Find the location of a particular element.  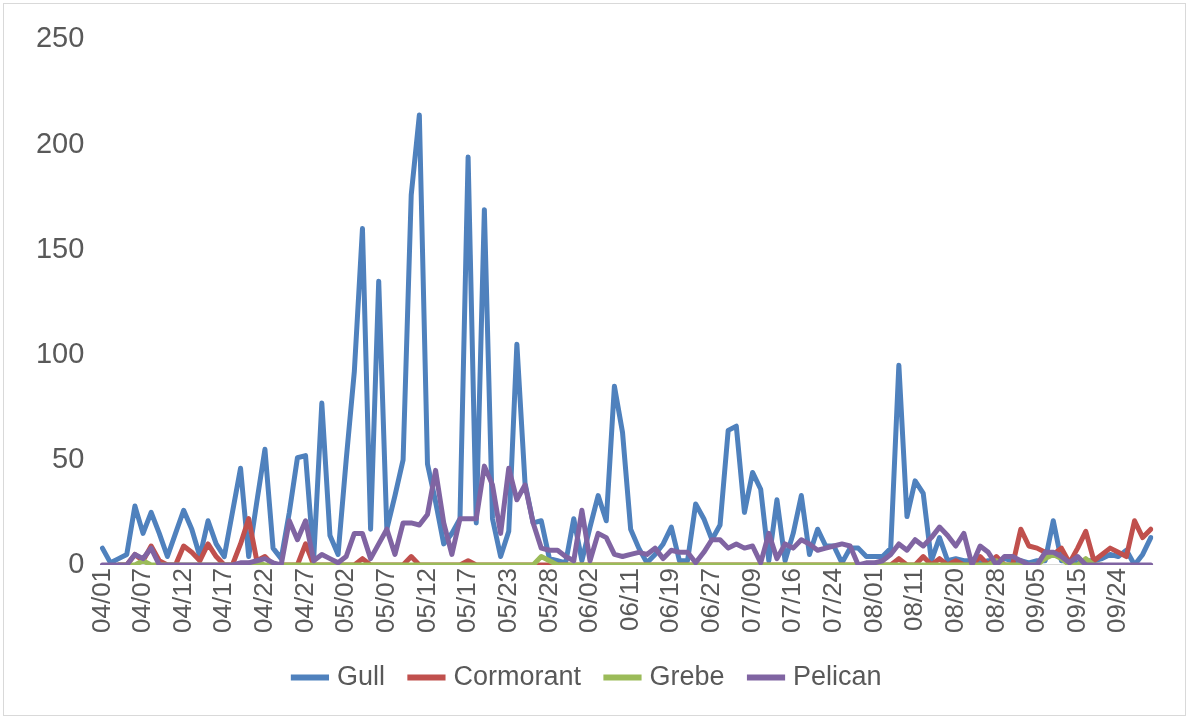

x-tick-label: 05/07 is located at coordinates (385, 600).